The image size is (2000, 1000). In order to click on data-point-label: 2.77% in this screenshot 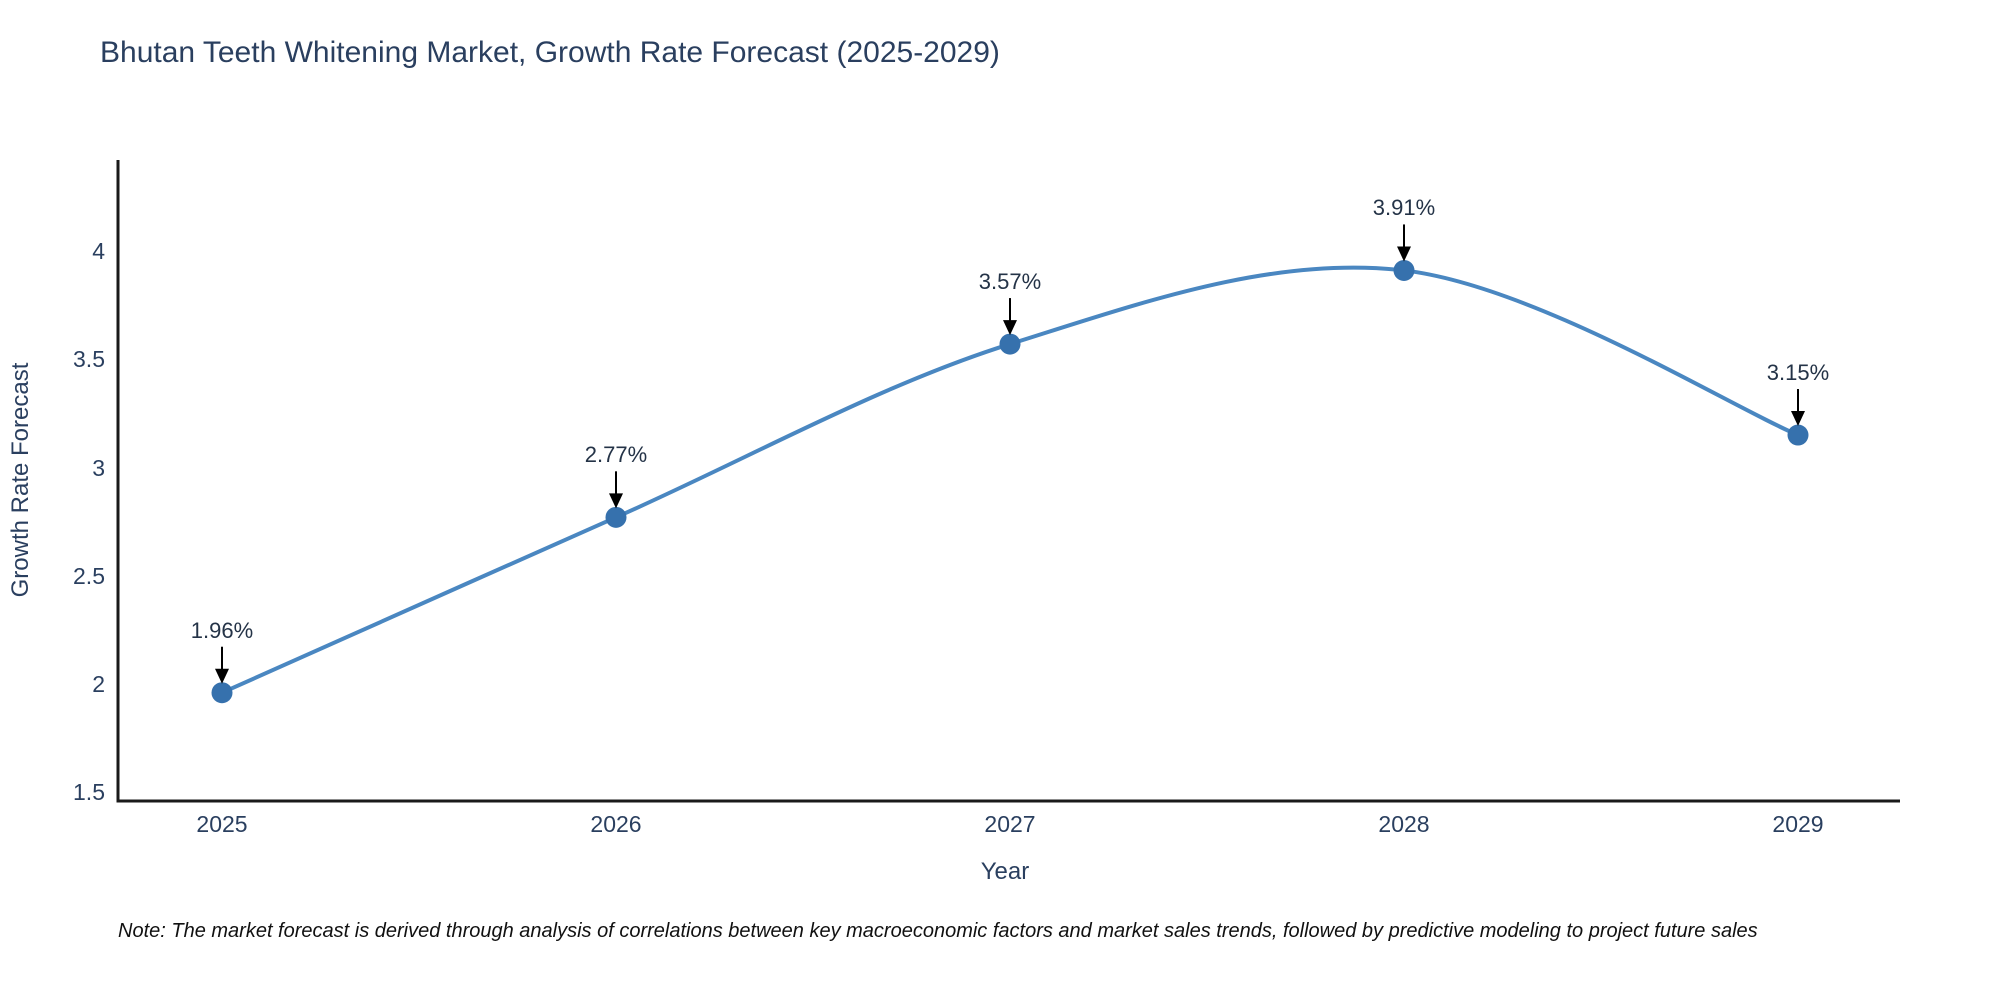, I will do `click(616, 455)`.